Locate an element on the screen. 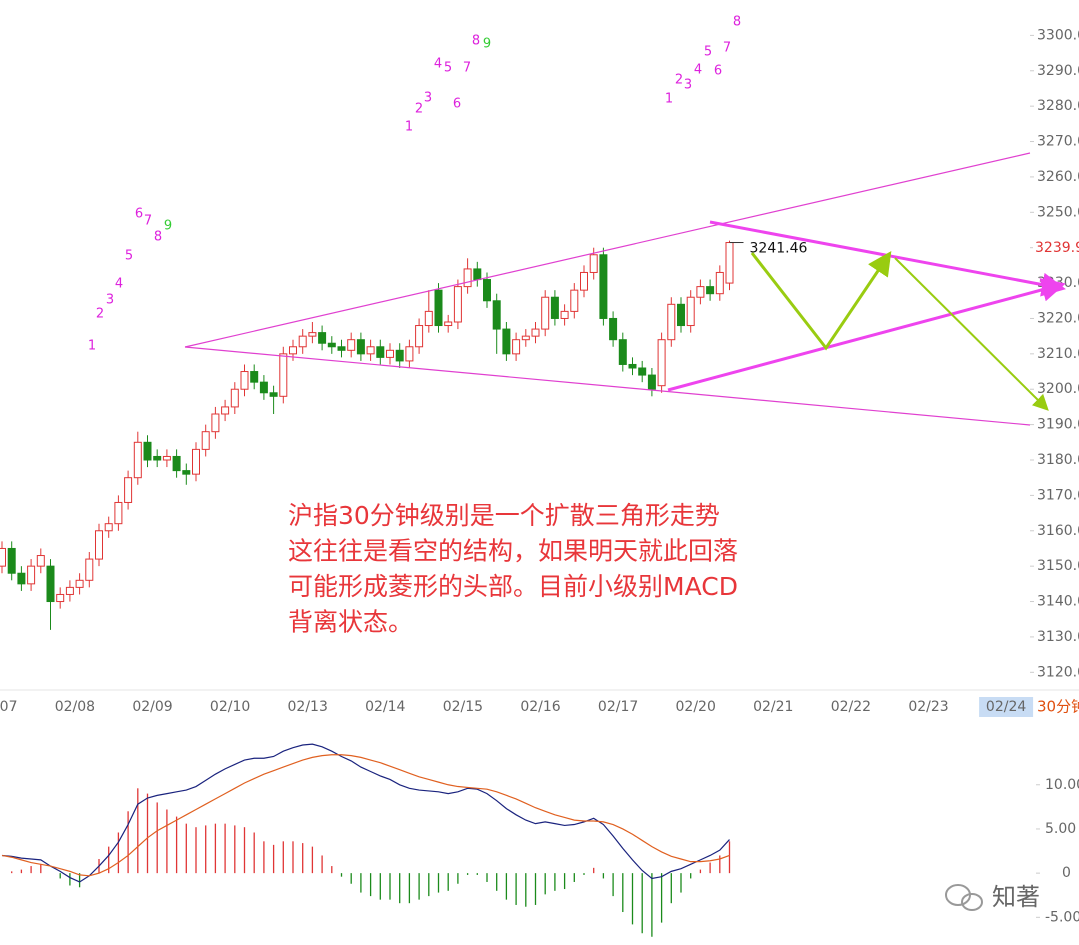 The height and width of the screenshot is (945, 1079). annotation-line: 背离状态。 is located at coordinates (350, 622).